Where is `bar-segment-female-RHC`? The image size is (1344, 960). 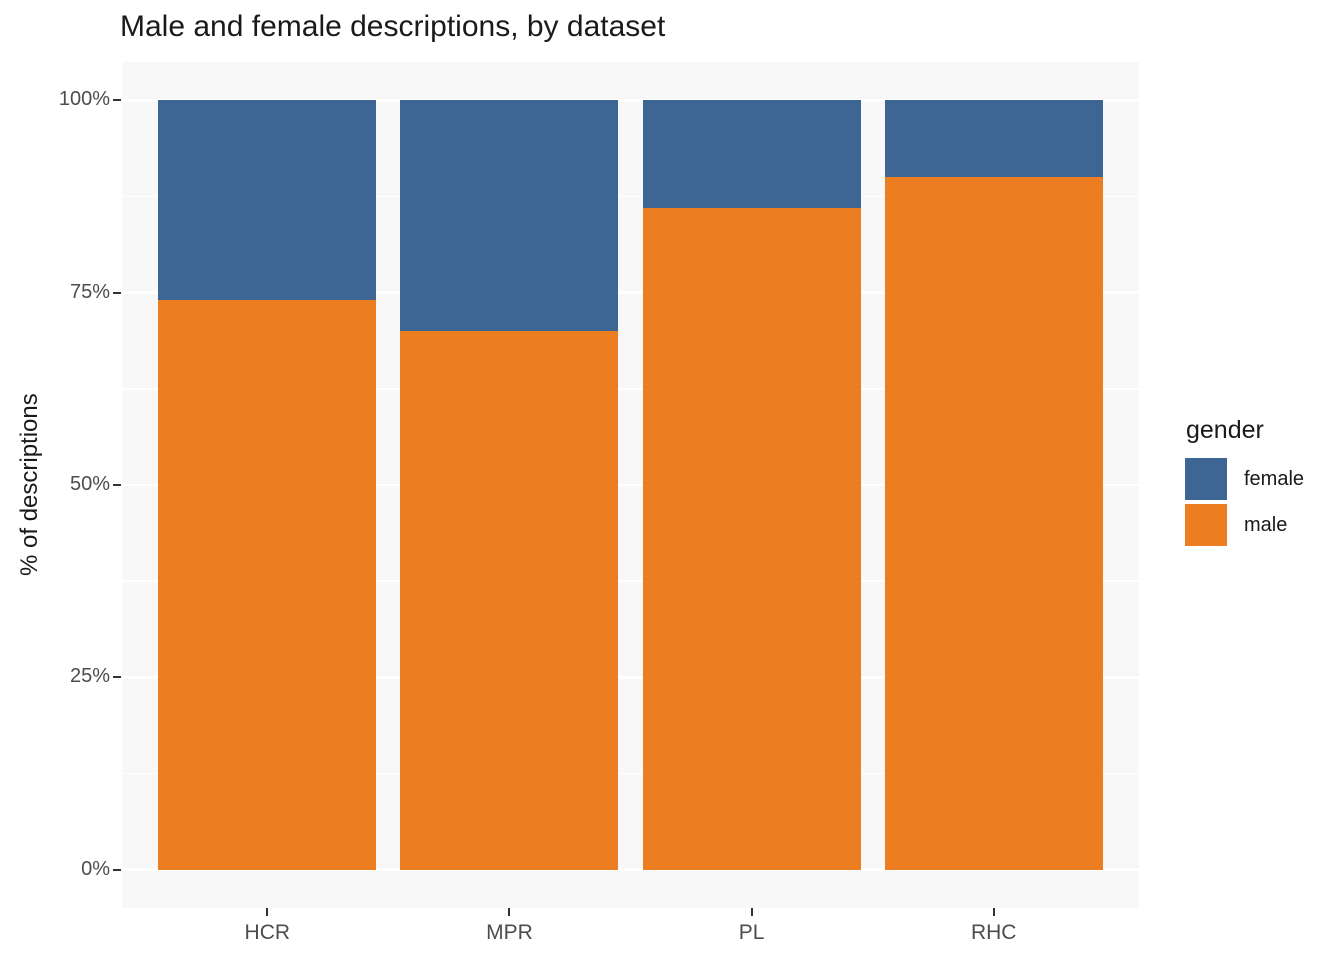 bar-segment-female-RHC is located at coordinates (993, 139).